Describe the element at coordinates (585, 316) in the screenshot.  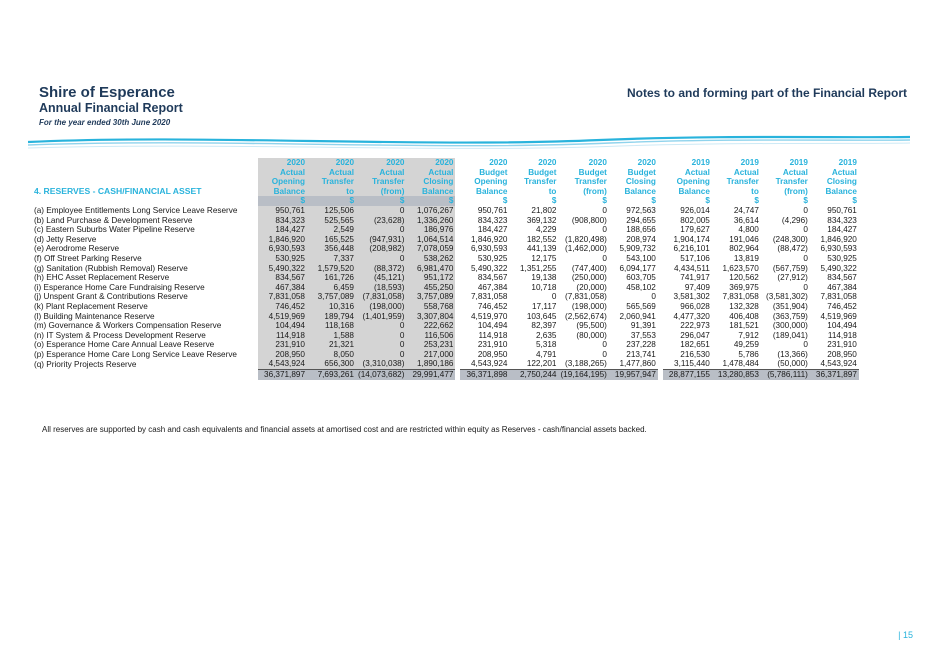
I see `cell: (2,562,674)` at that location.